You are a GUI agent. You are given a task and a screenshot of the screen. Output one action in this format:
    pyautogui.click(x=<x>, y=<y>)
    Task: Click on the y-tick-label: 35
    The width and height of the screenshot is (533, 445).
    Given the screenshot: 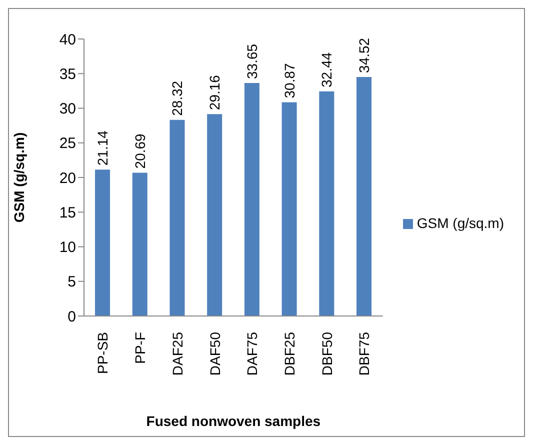 What is the action you would take?
    pyautogui.click(x=67, y=74)
    